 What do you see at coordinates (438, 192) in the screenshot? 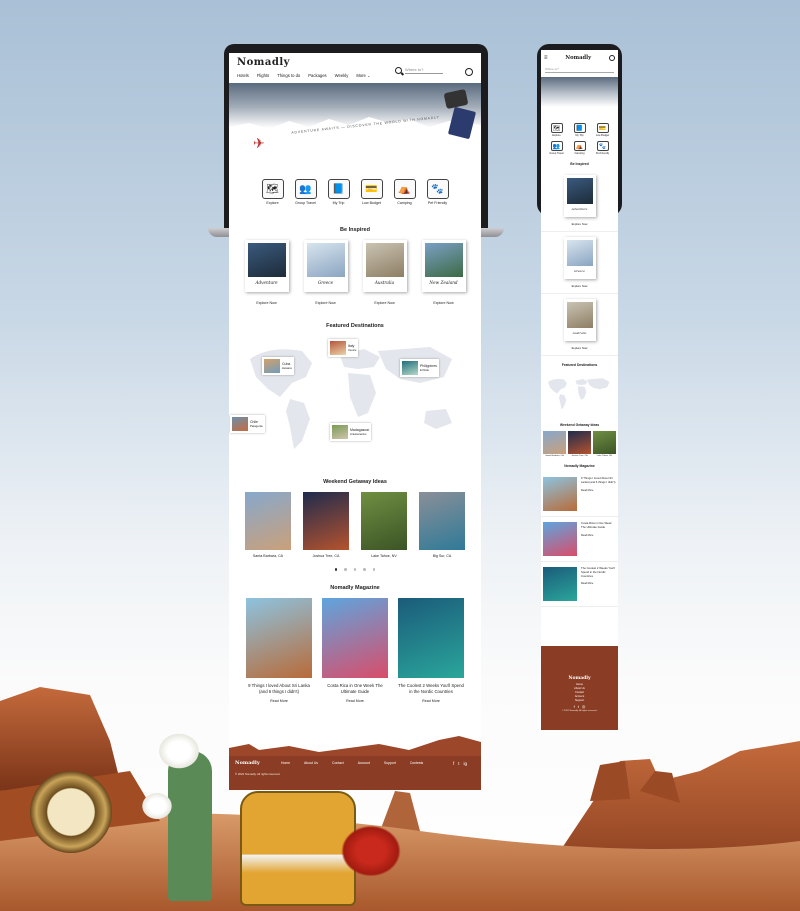
I see `category-item: 🐾 Pet Friendly` at bounding box center [438, 192].